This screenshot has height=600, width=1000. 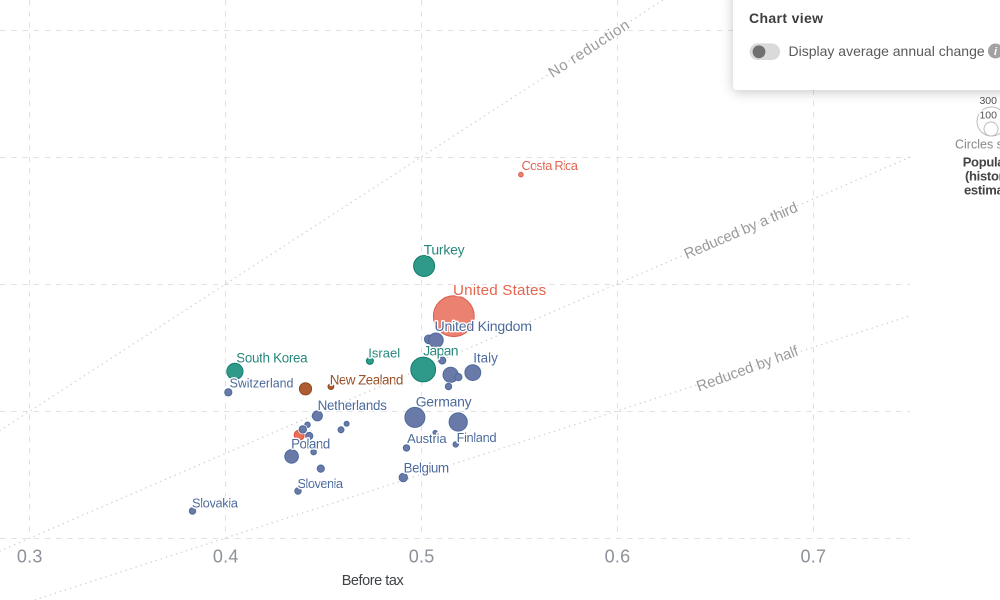 What do you see at coordinates (444, 402) in the screenshot?
I see `svg-text: Germany` at bounding box center [444, 402].